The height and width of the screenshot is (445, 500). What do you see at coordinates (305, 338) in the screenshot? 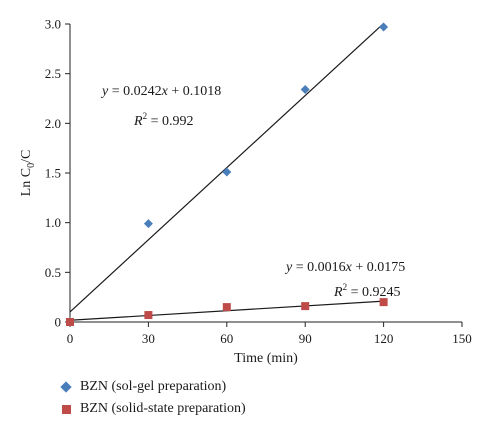
I see `x-tick-label: 90` at bounding box center [305, 338].